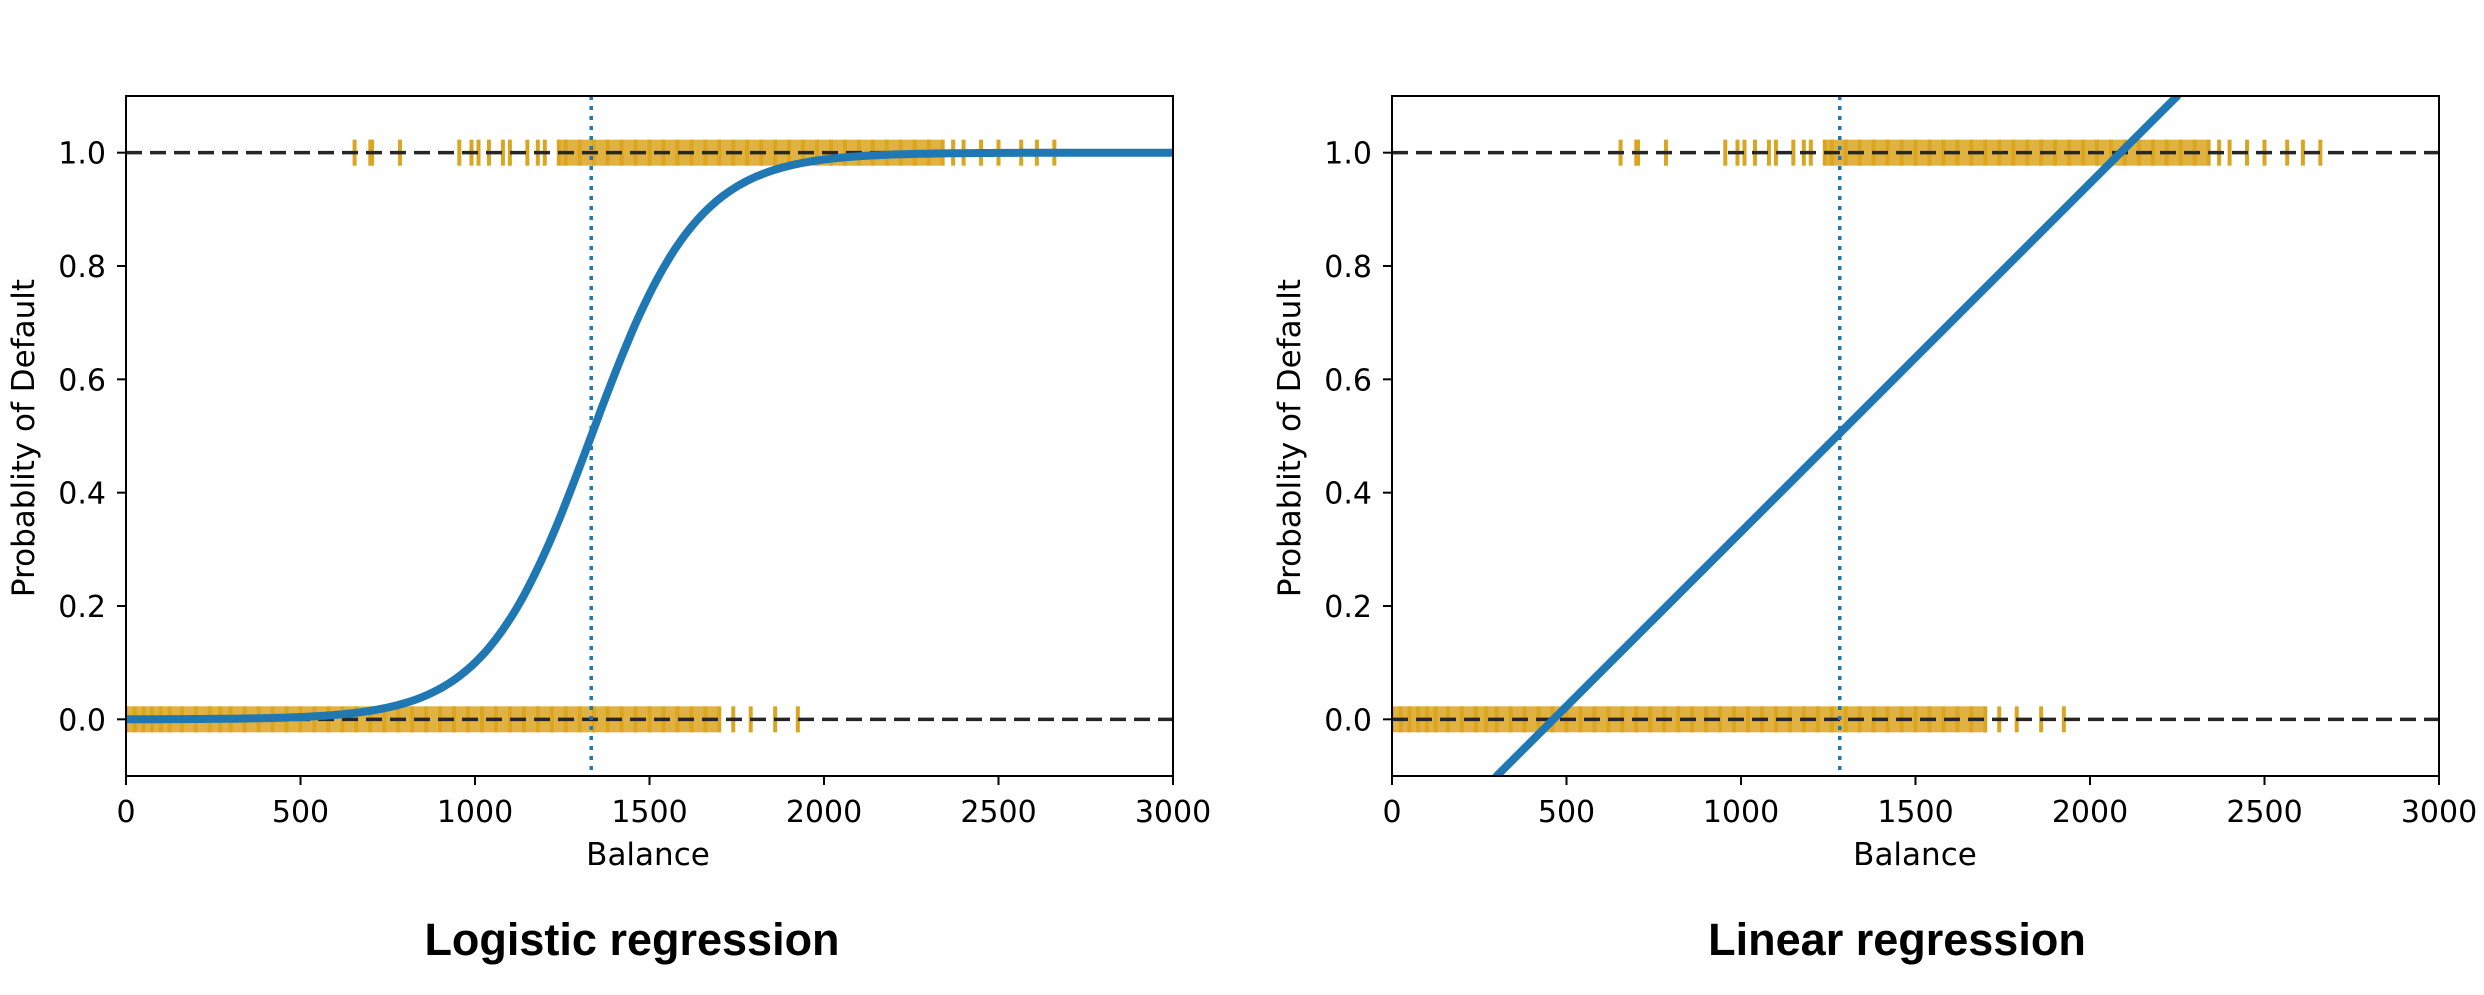  I want to click on x-axis-label-linear: Balance, so click(1915, 855).